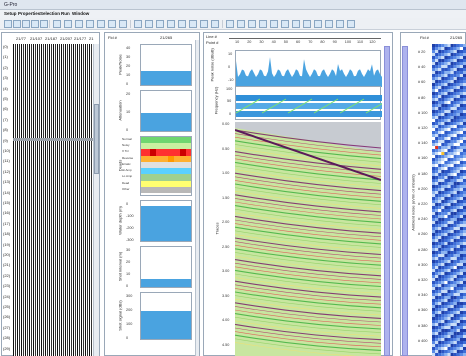 Image resolution: width=466 pixels, height=356 pixels. Describe the element at coordinates (423, 219) in the screenshot. I see `row-tick: # 240` at that location.